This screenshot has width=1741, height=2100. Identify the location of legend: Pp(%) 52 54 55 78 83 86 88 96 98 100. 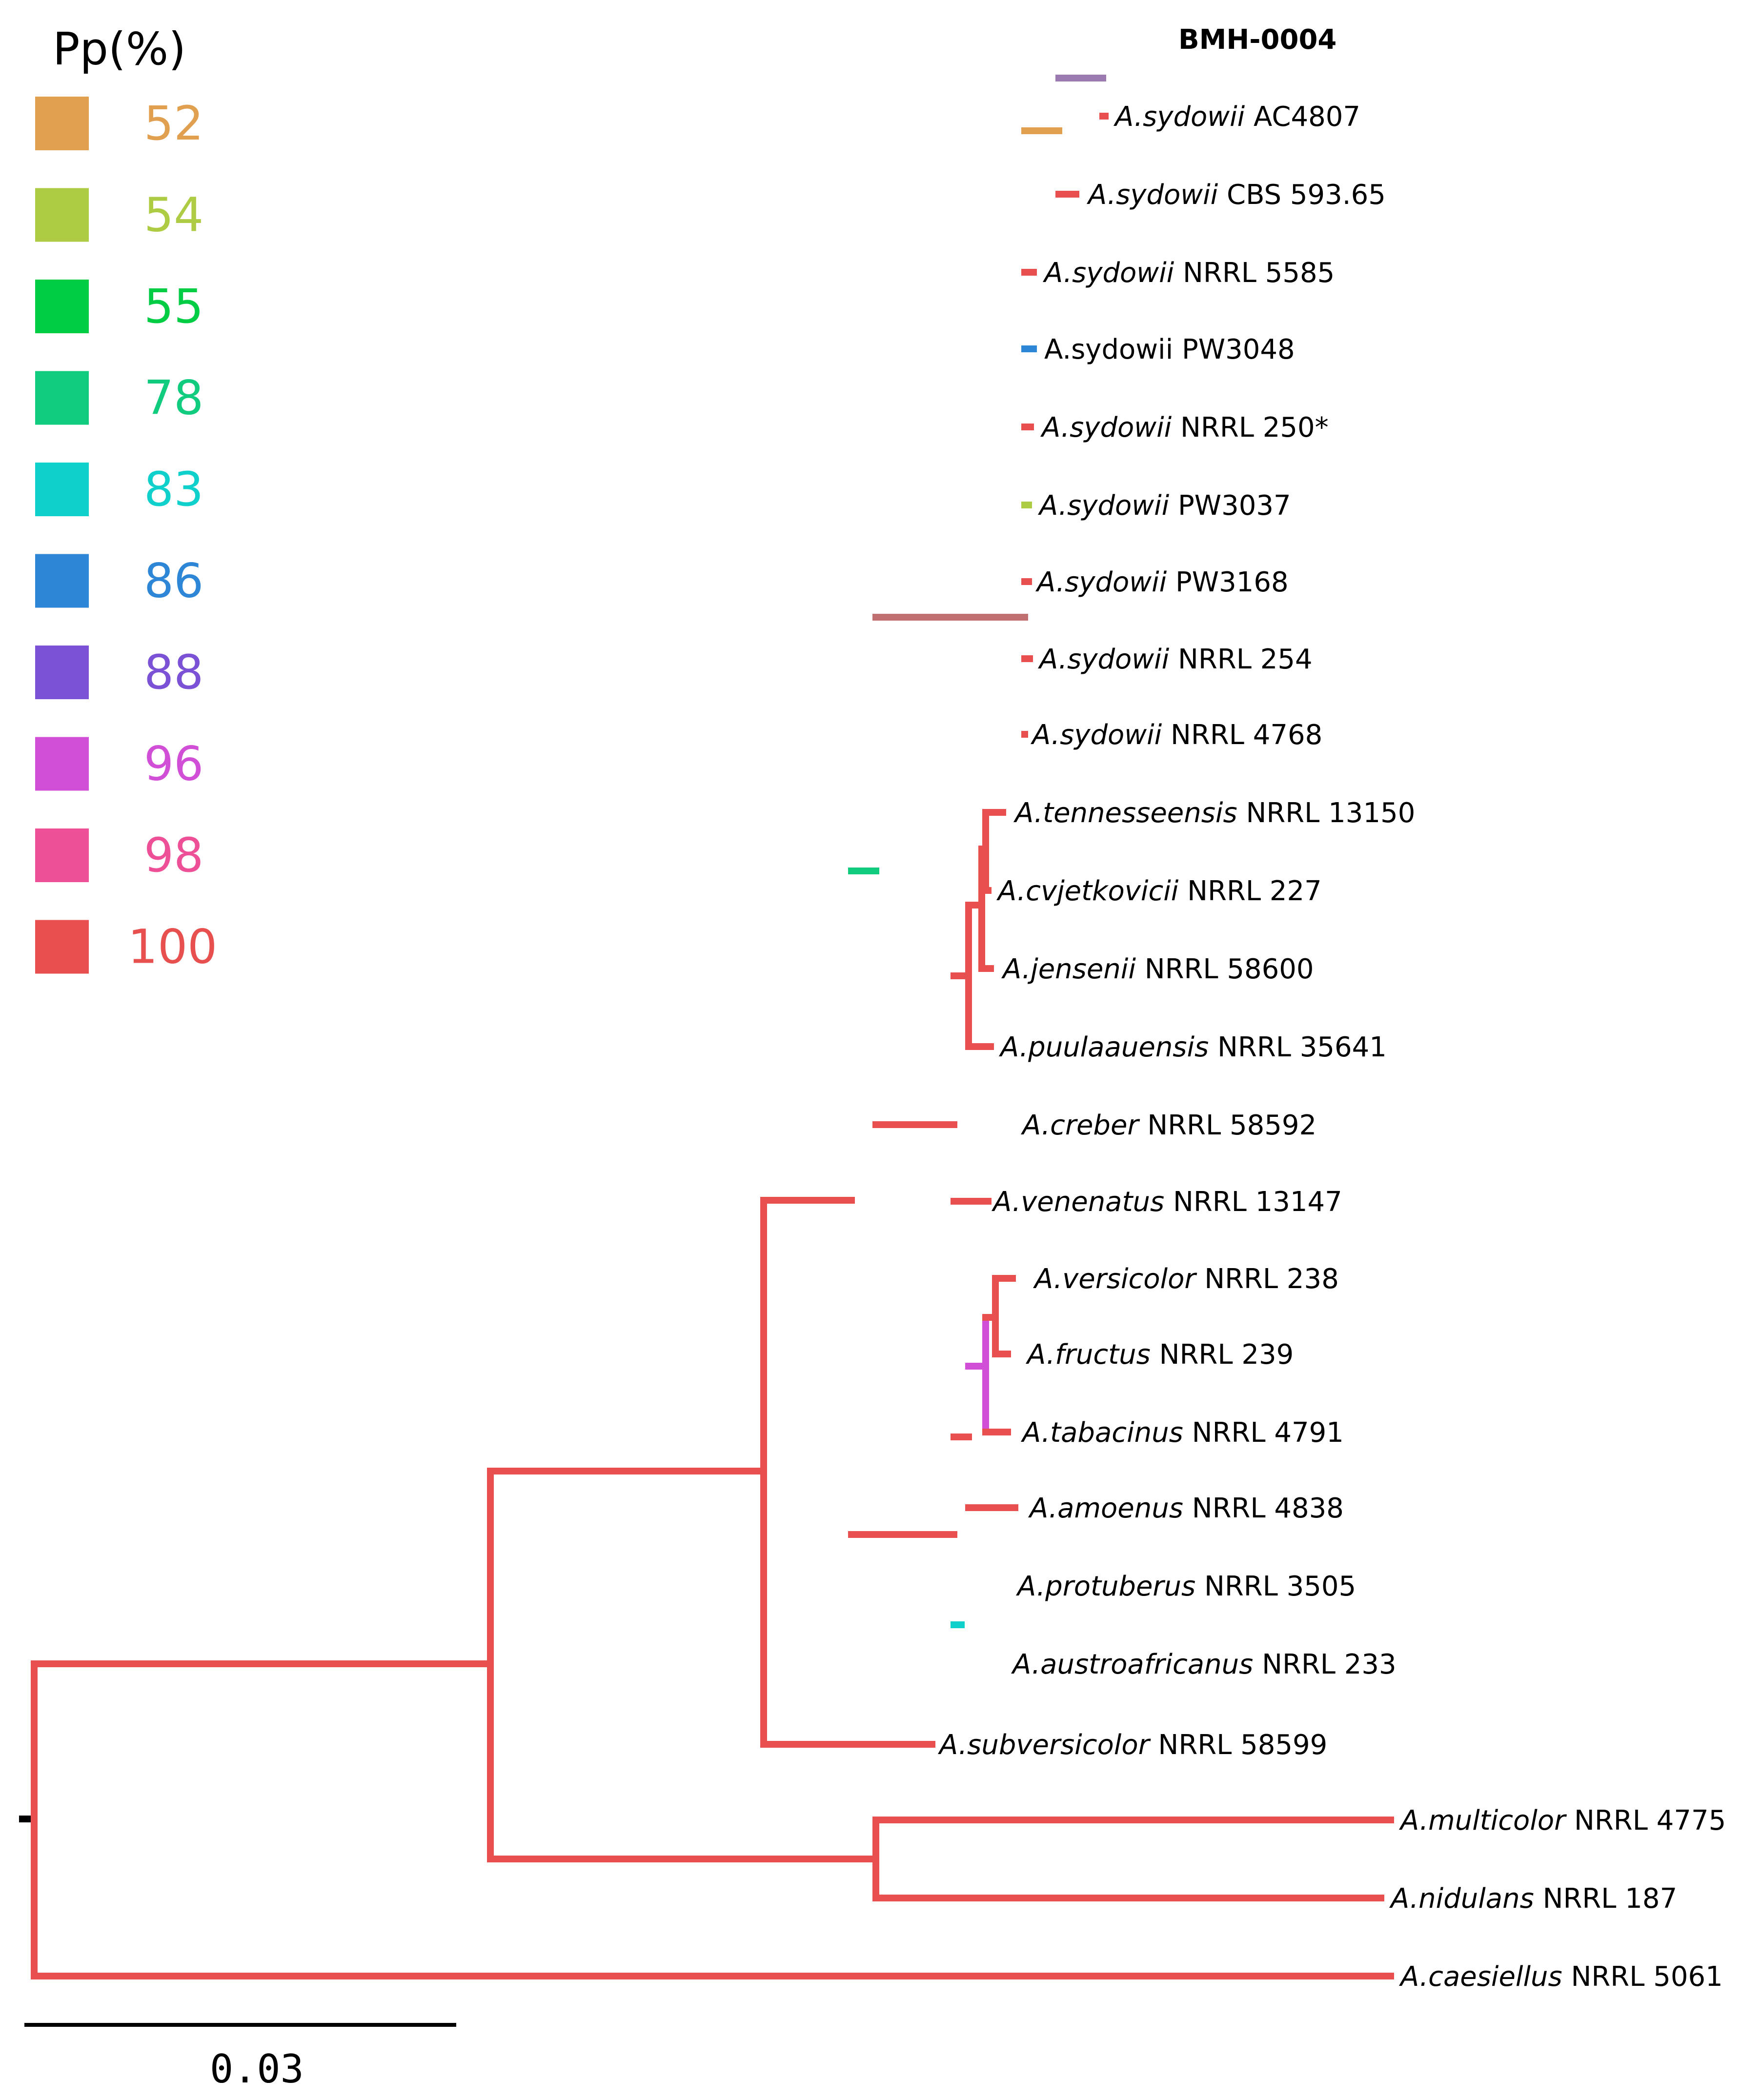
(126, 498).